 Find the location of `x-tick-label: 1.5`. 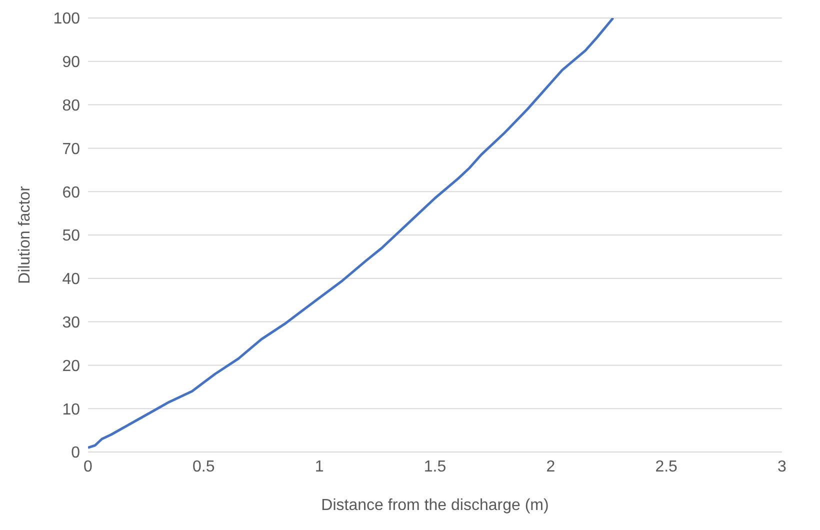

x-tick-label: 1.5 is located at coordinates (435, 467).